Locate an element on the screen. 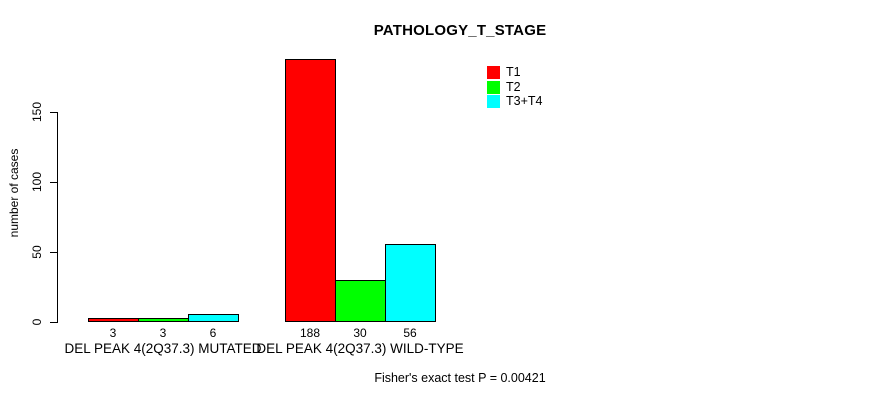 The height and width of the screenshot is (400, 890). legend-label: T1 is located at coordinates (513, 72).